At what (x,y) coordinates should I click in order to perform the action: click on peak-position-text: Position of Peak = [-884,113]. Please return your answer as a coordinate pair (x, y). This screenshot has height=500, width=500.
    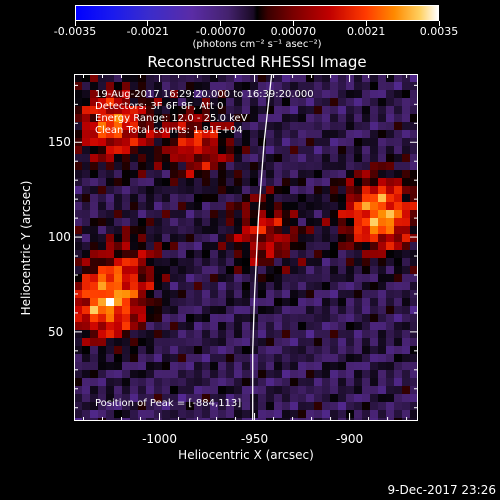
    Looking at the image, I should click on (168, 403).